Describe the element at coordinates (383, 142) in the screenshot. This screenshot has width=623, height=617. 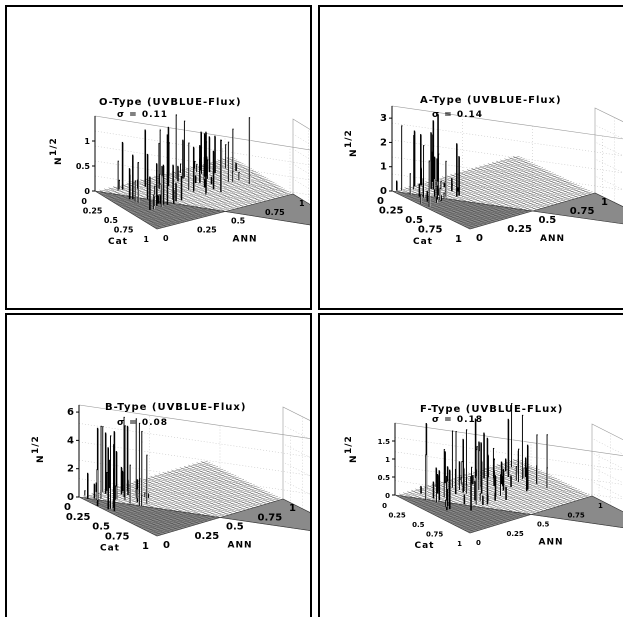
I see `z-tick-label: 2` at that location.